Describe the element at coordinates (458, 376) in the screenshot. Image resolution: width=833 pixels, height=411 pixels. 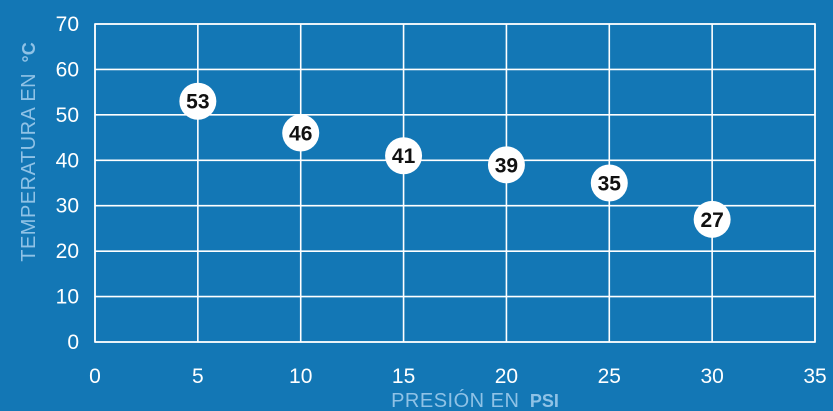
I see `x-axis-ticks: 0 5 10 15 20 25 30 35` at that location.